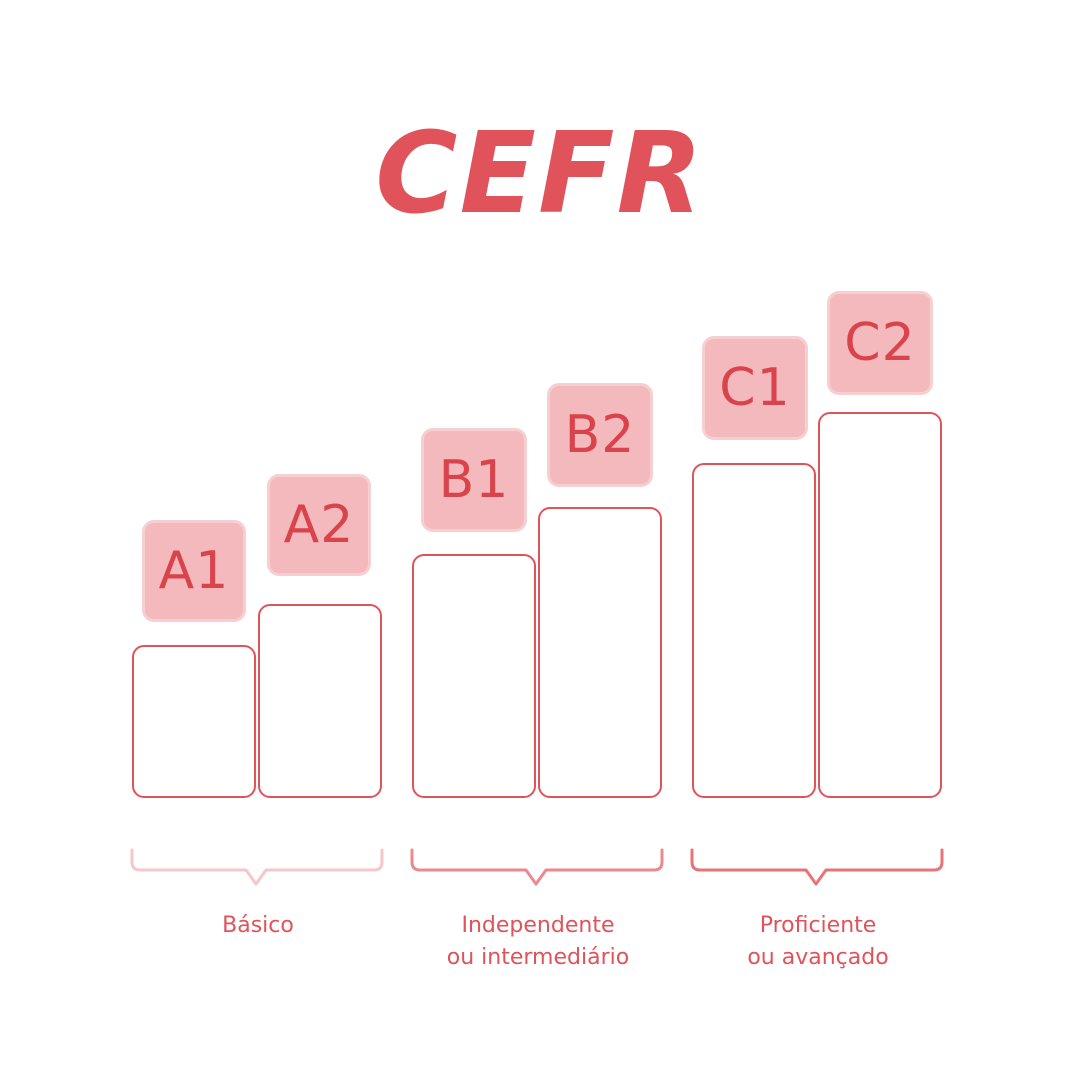  What do you see at coordinates (474, 480) in the screenshot?
I see `level-badge-b1: B1` at bounding box center [474, 480].